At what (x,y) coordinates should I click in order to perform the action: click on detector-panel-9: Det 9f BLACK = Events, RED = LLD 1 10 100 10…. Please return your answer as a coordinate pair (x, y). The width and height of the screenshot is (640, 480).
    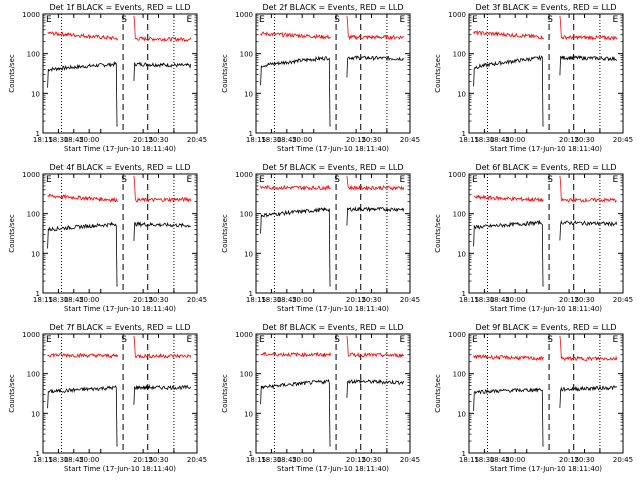
    Looking at the image, I should click on (532, 400).